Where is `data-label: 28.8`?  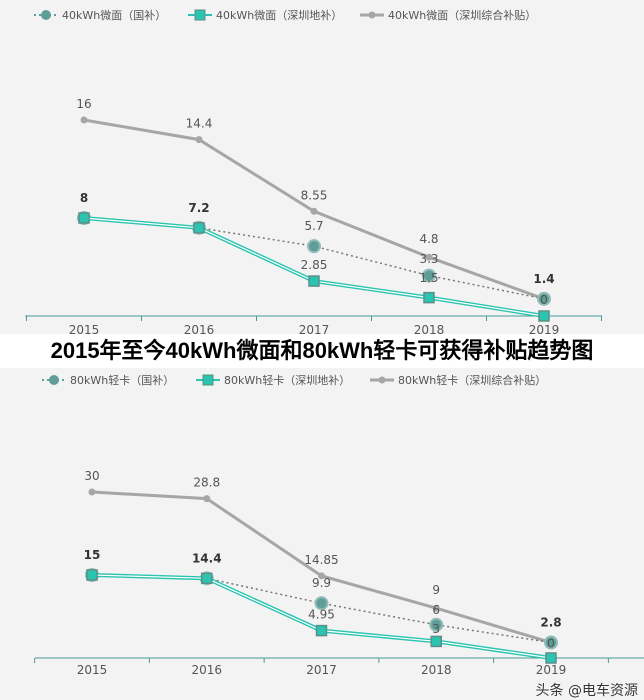 data-label: 28.8 is located at coordinates (206, 483).